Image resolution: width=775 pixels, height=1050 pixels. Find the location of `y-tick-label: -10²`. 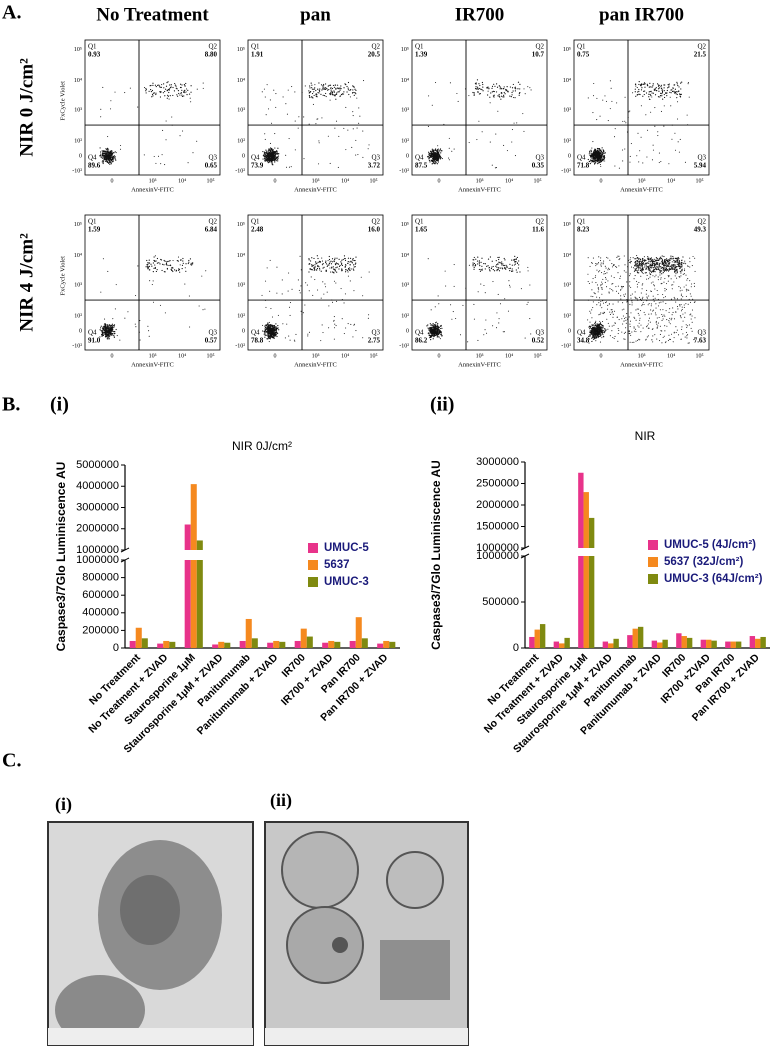

y-tick-label: -10² is located at coordinates (77, 346).